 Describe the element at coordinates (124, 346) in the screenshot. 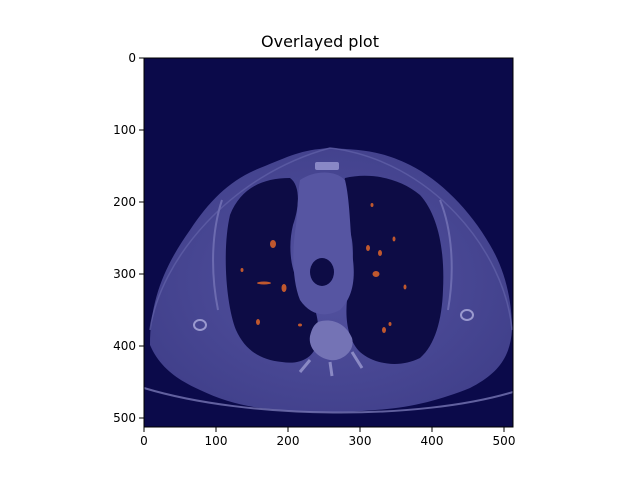

I see `y-tick-label: 400` at that location.